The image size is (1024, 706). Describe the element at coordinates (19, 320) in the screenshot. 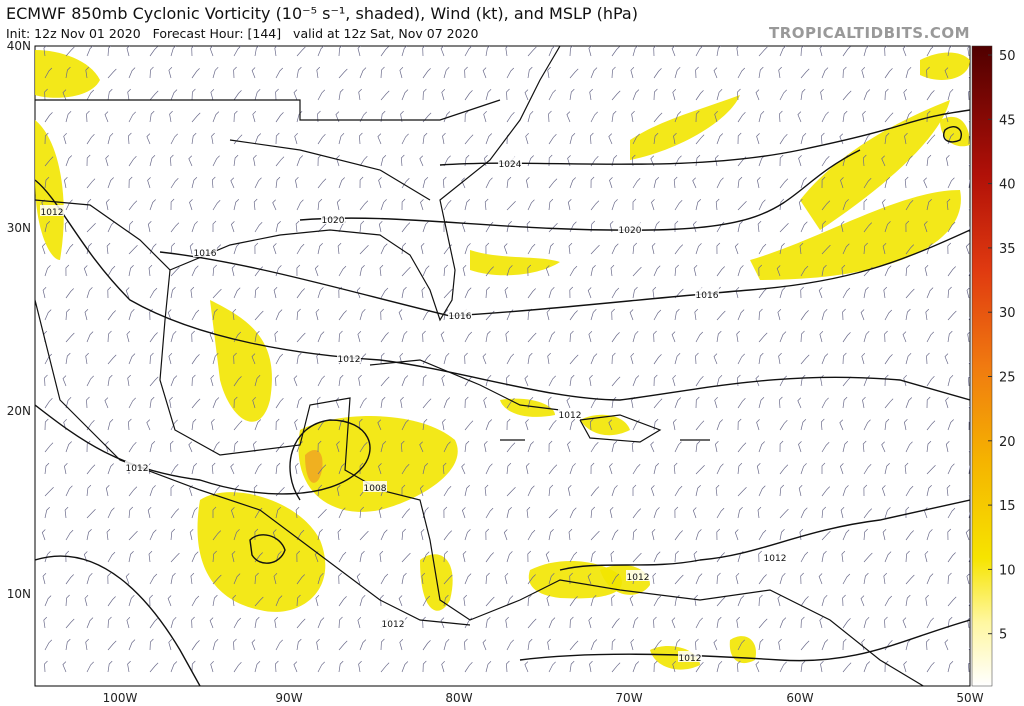

I see `latitude-labels: 40N 30N 20N 10N` at that location.